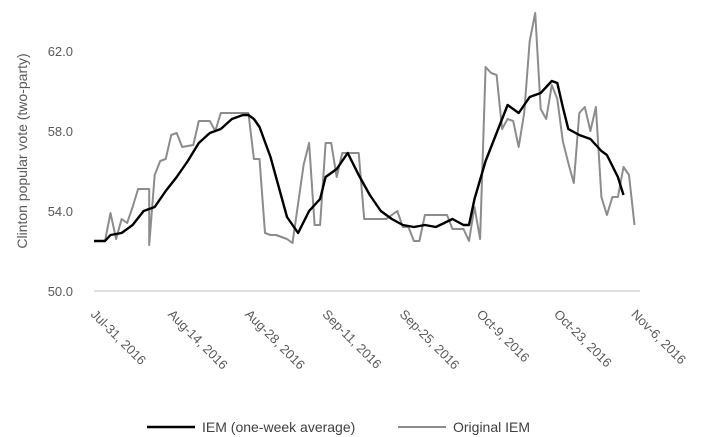  I want to click on y-tick-label: 54.0, so click(60, 211).